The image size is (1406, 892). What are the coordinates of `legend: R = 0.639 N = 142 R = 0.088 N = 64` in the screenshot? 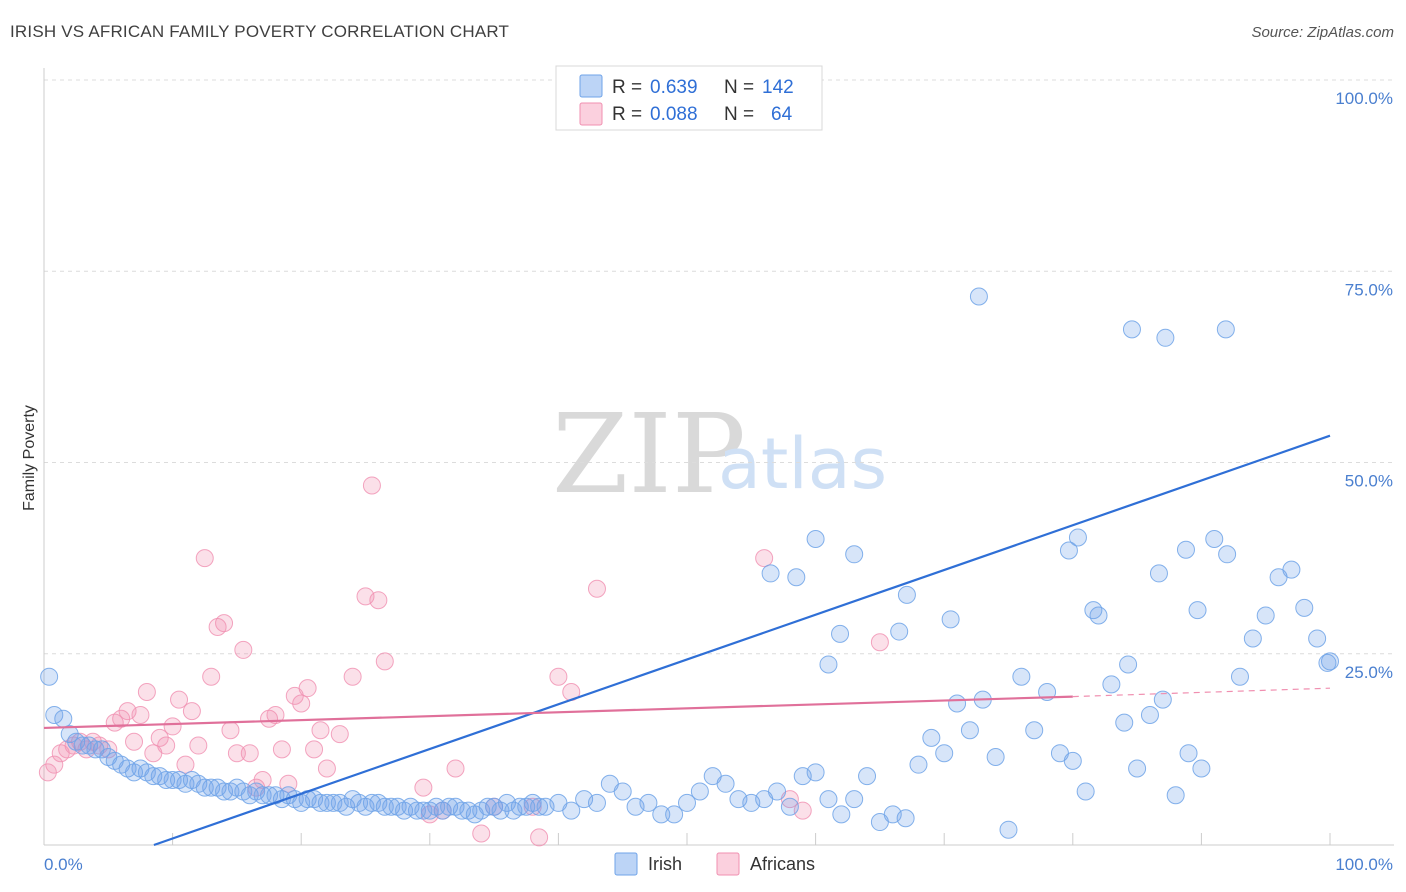 It's located at (689, 98).